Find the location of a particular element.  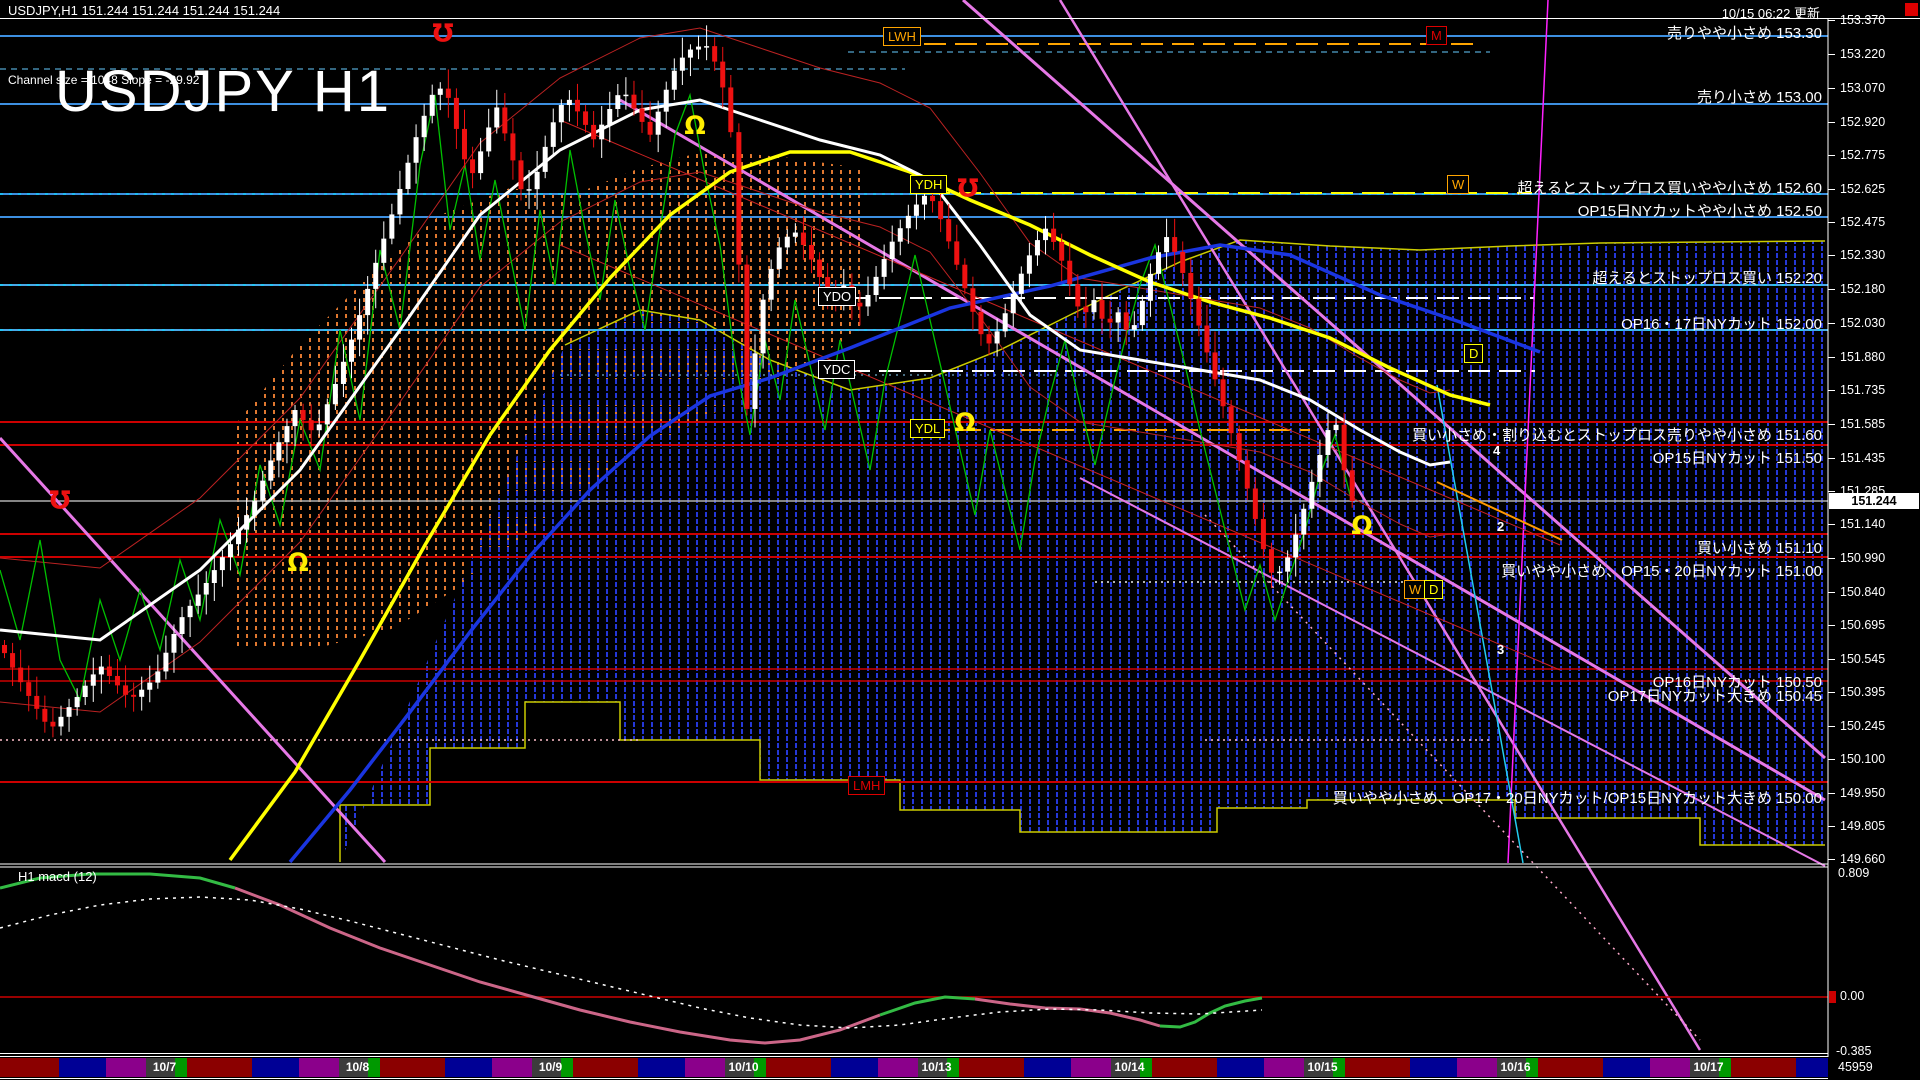

level-annotation: 買い小さめ 151.10 is located at coordinates (1759, 548).